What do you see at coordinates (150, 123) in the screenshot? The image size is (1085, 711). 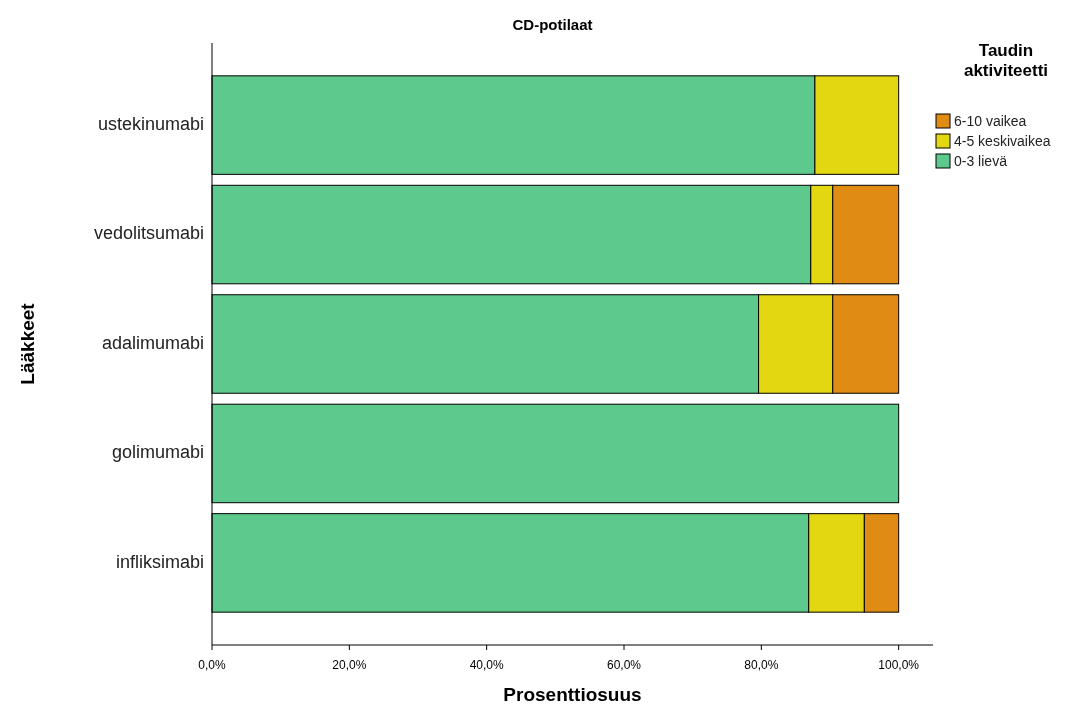 I see `y-tick-label: ustekinumabi` at bounding box center [150, 123].